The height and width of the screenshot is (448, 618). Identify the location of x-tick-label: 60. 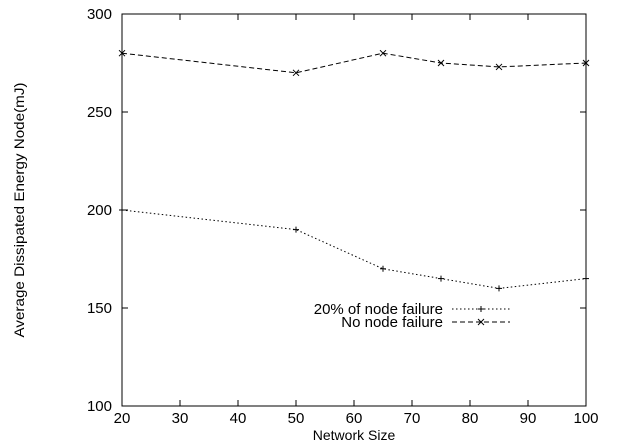
(354, 418).